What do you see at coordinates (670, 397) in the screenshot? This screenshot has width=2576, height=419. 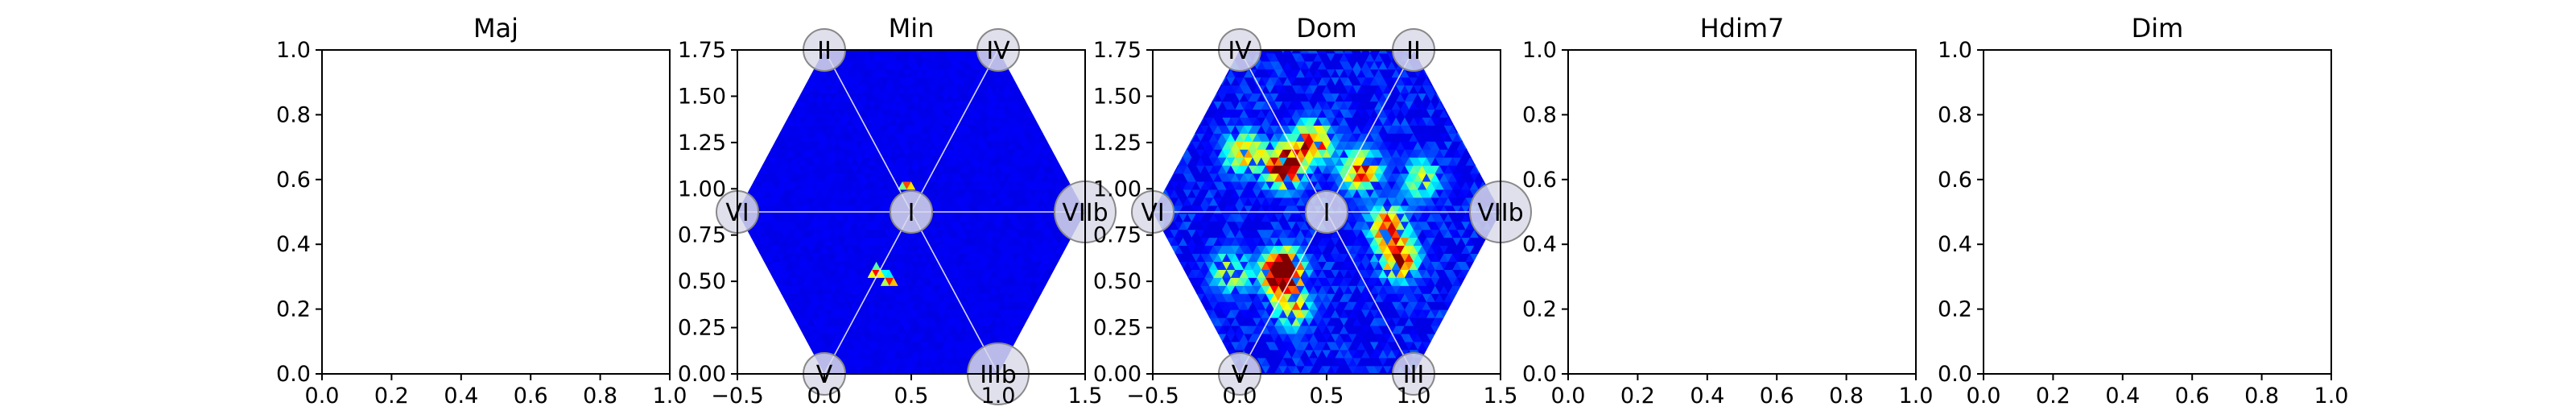 I see `x-tick-label: 1.0` at bounding box center [670, 397].